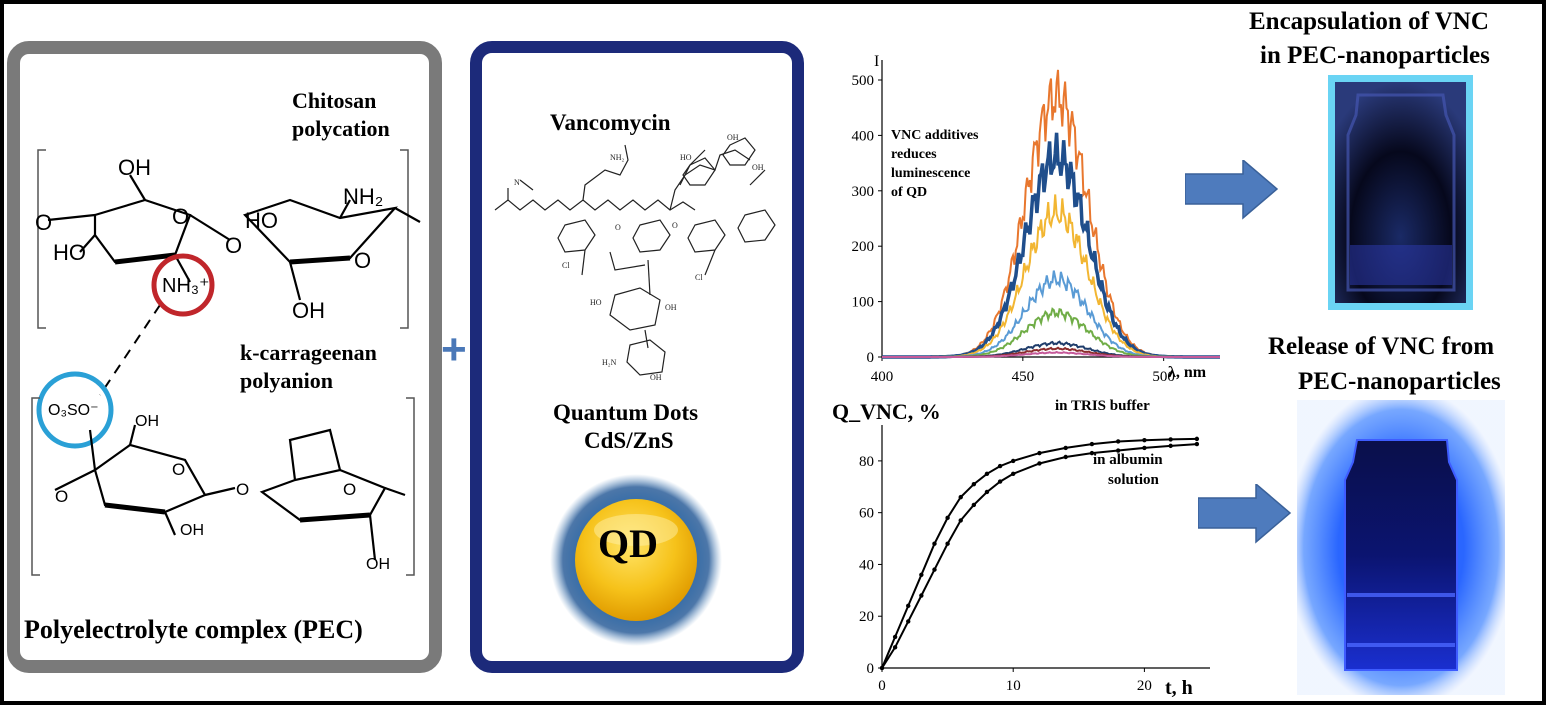 The image size is (1546, 705). What do you see at coordinates (866, 617) in the screenshot?
I see `rel-y-tick-label: 20` at bounding box center [866, 617].